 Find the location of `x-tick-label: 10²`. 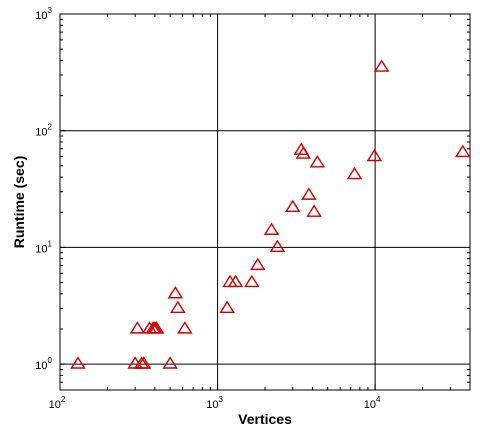

x-tick-label: 10² is located at coordinates (57, 403).